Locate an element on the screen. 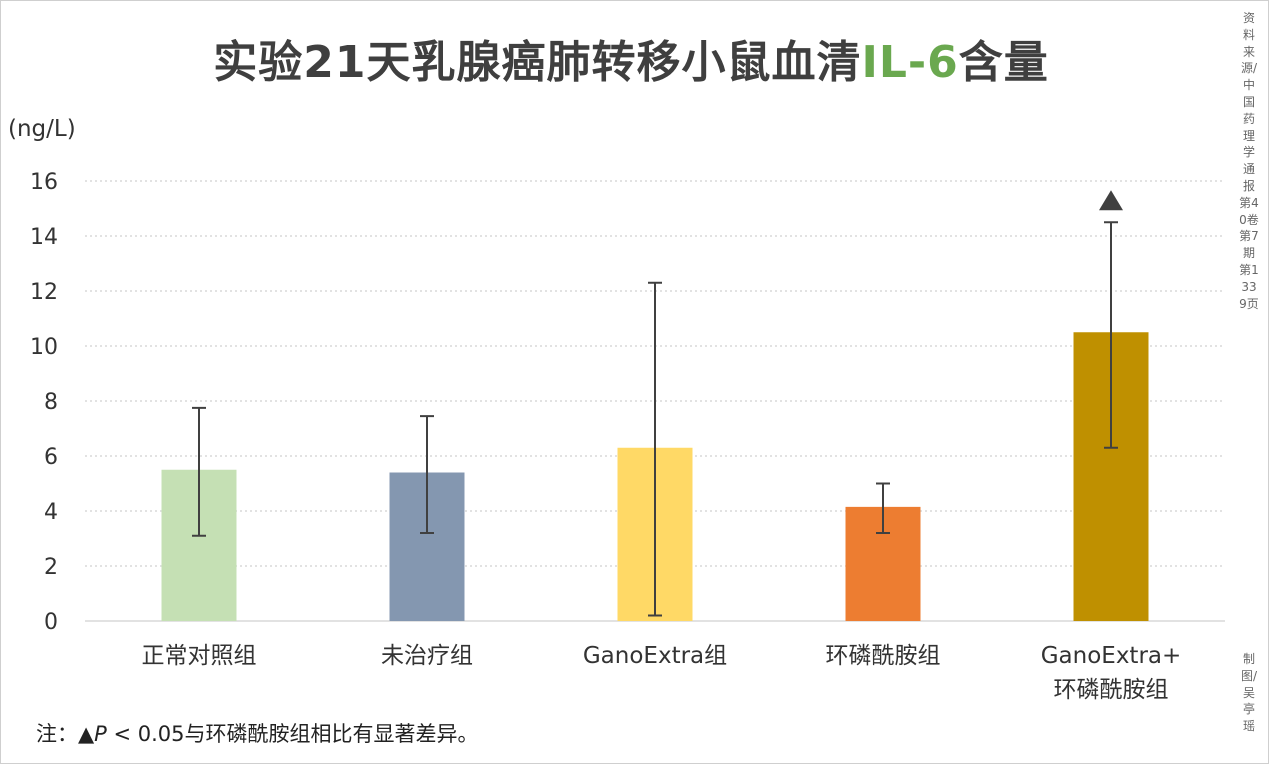 This screenshot has width=1269, height=764. significance-marker is located at coordinates (1111, 200).